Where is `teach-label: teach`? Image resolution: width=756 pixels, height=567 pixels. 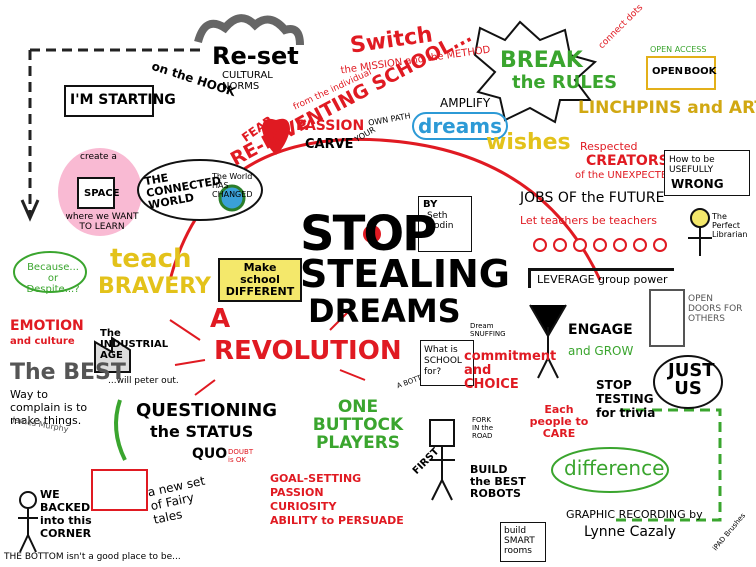
teach-label: teach is located at coordinates (151, 259).